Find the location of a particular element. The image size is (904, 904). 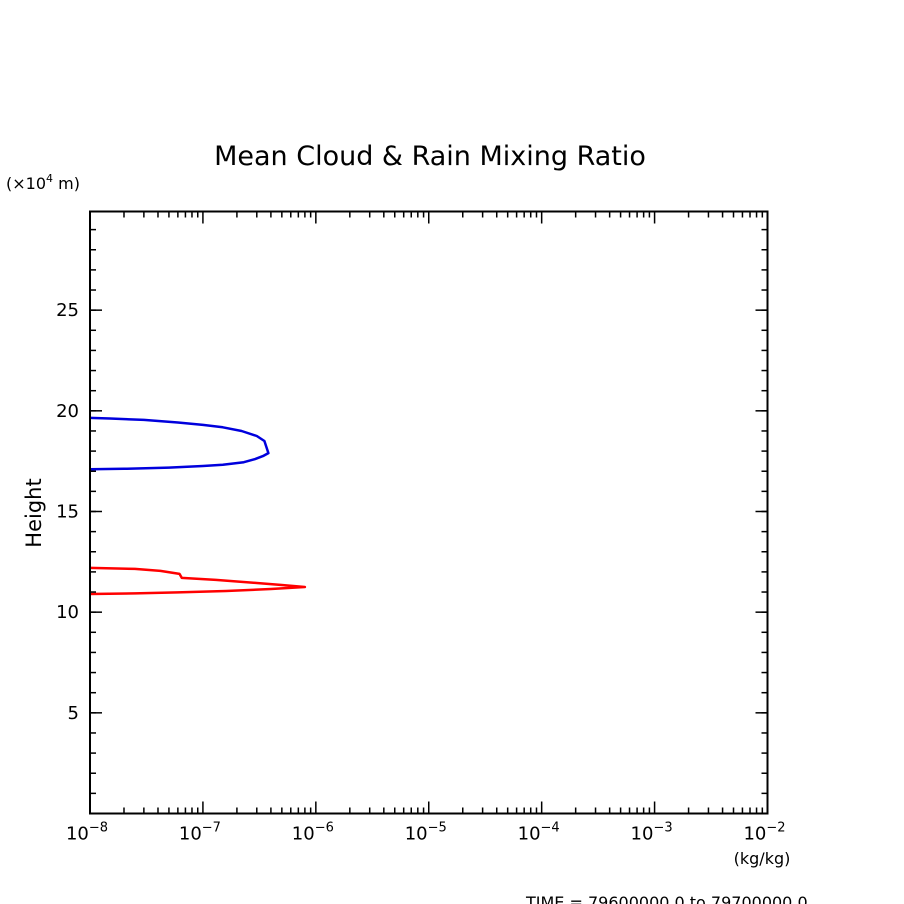

y-unit-label: (×104 m) is located at coordinates (43, 182).